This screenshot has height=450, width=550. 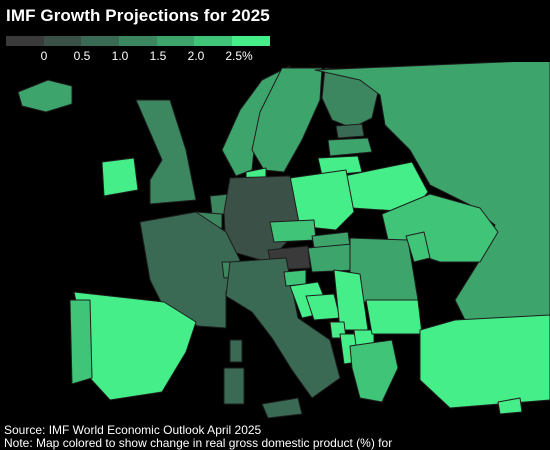 I want to click on region-corsica, so click(x=236, y=351).